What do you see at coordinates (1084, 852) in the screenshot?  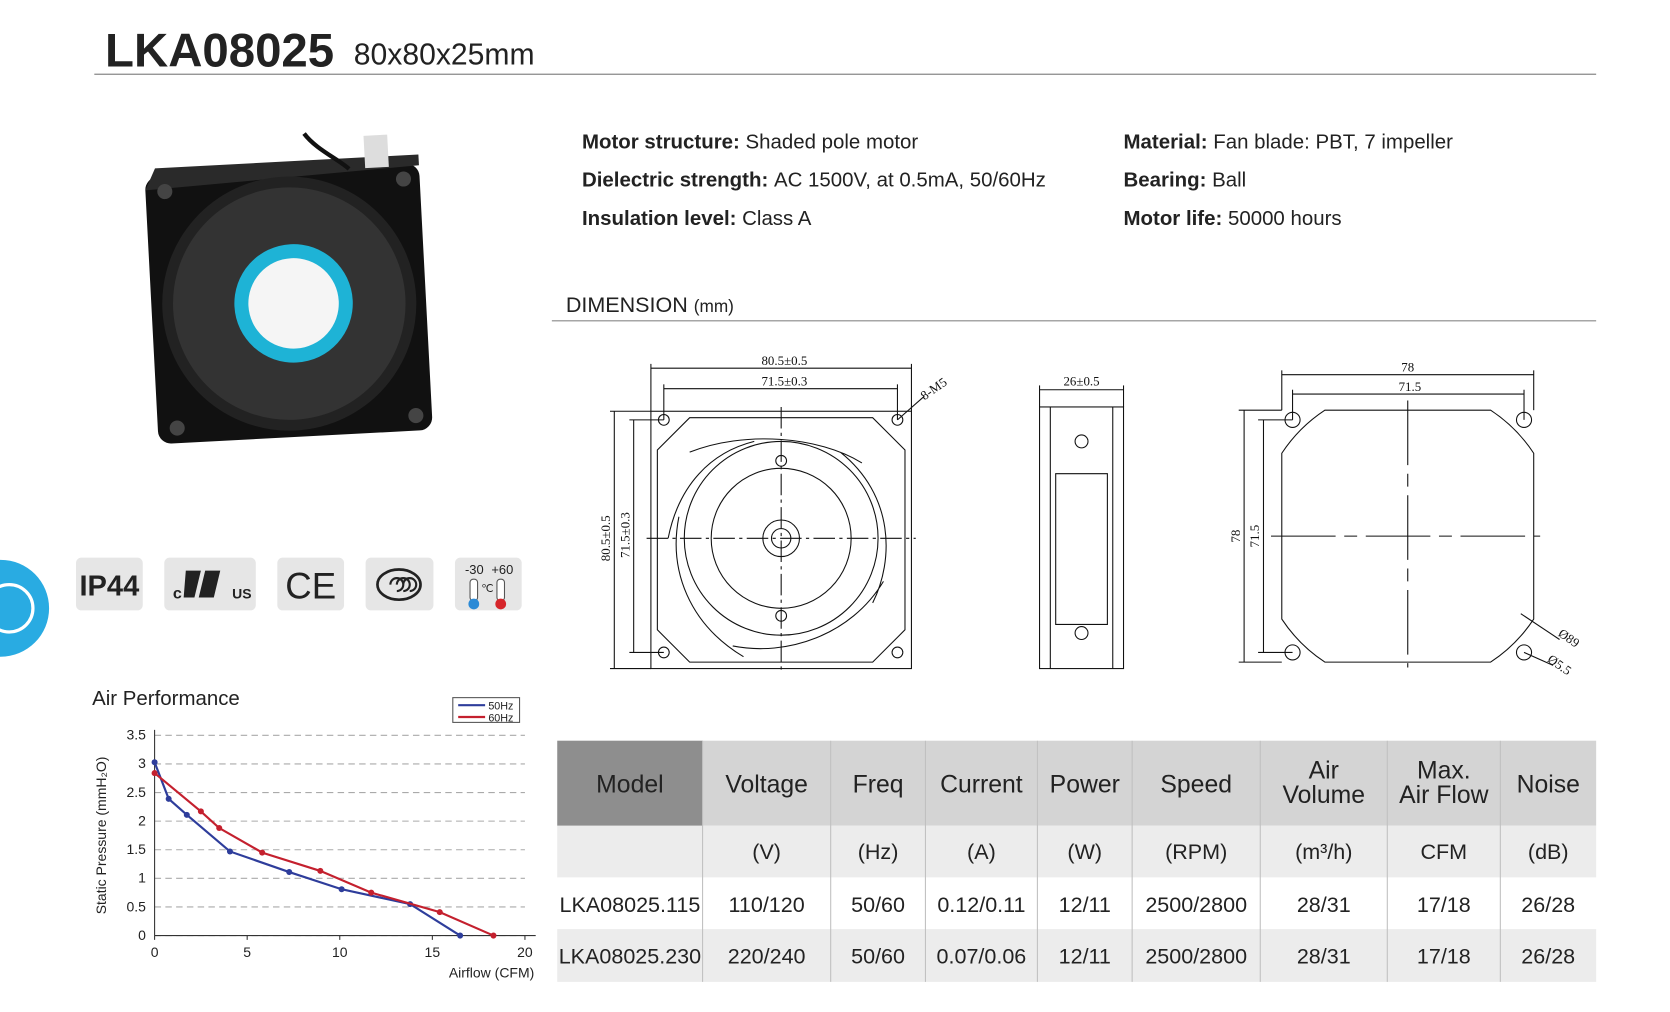 I see `column-unit: (W)` at bounding box center [1084, 852].